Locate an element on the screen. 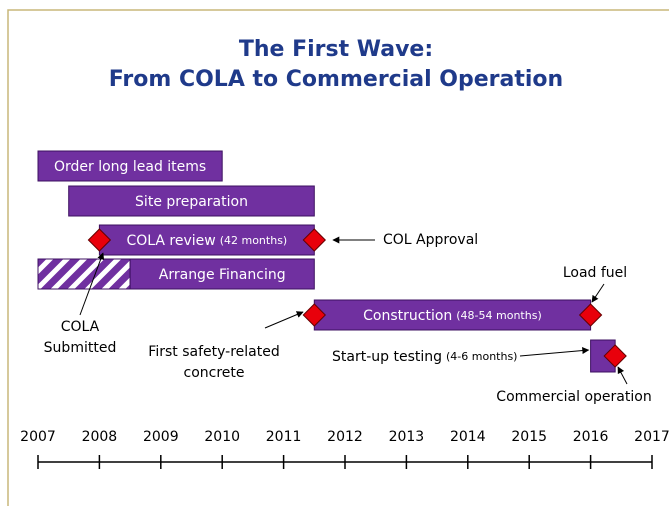 This screenshot has height=506, width=669. task-label: COLA review (42 months) is located at coordinates (206, 241).